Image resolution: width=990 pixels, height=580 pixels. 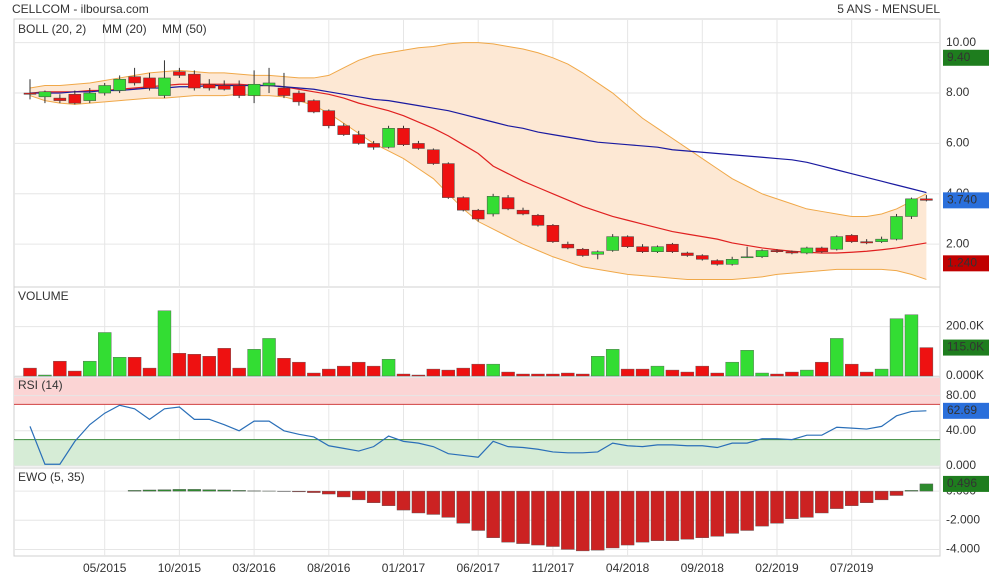 I want to click on page-title: CELLCOM - ilboursa.com, so click(x=80, y=9).